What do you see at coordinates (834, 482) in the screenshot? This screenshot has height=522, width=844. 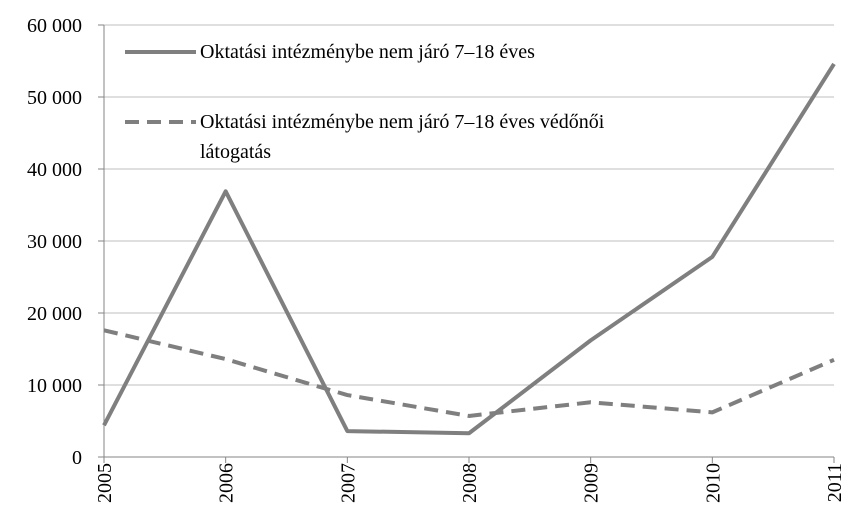 I see `x-tick-label: 2011` at bounding box center [834, 482].